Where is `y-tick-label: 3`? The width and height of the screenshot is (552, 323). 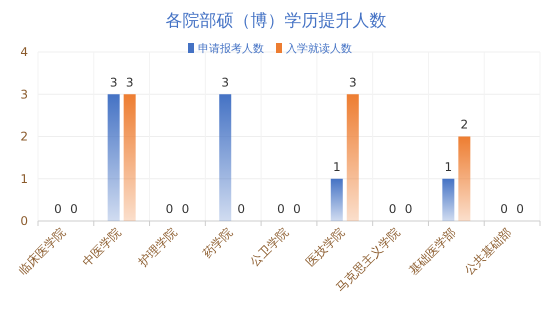 y-tick-label: 3 is located at coordinates (24, 94).